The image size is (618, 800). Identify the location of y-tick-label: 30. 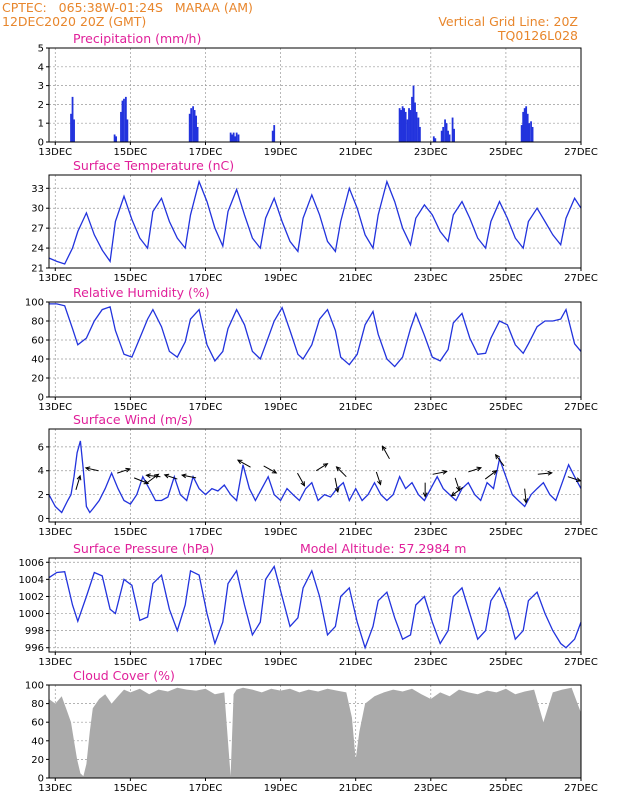
(37, 209).